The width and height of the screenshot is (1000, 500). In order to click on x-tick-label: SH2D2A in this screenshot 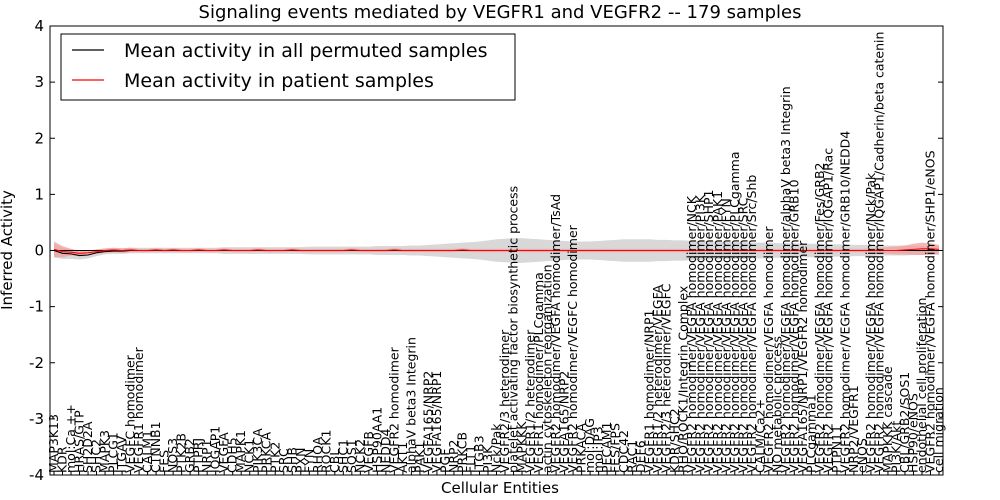, I will do `click(87, 447)`.